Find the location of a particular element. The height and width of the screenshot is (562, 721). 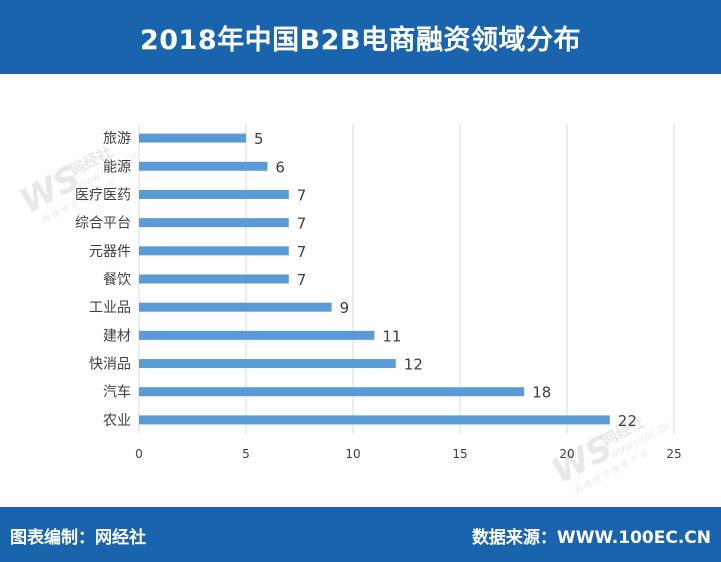

category-label: 工业品 is located at coordinates (110, 308).